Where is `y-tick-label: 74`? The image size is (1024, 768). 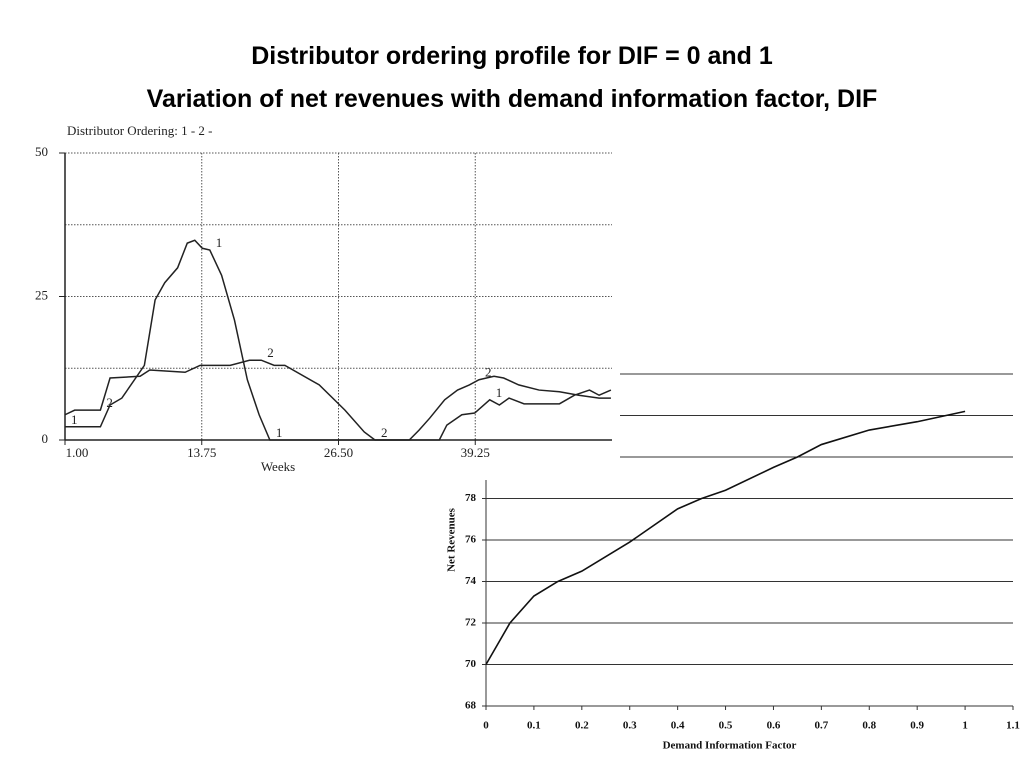
y-tick-label: 74 is located at coordinates (471, 581).